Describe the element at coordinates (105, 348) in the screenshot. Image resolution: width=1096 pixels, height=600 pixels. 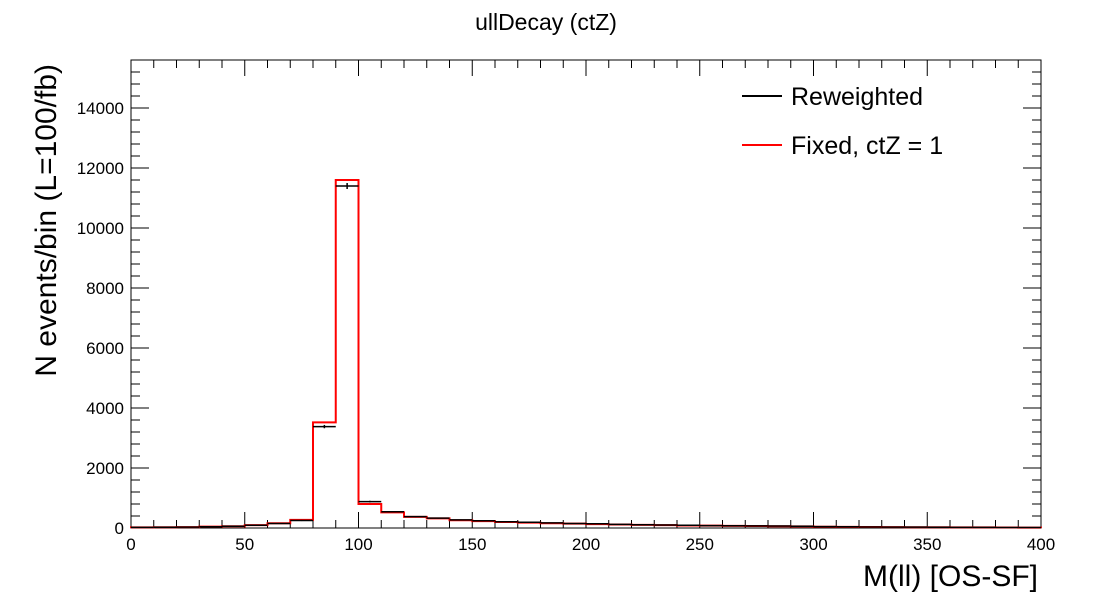
I see `y-tick-label: 6000` at that location.